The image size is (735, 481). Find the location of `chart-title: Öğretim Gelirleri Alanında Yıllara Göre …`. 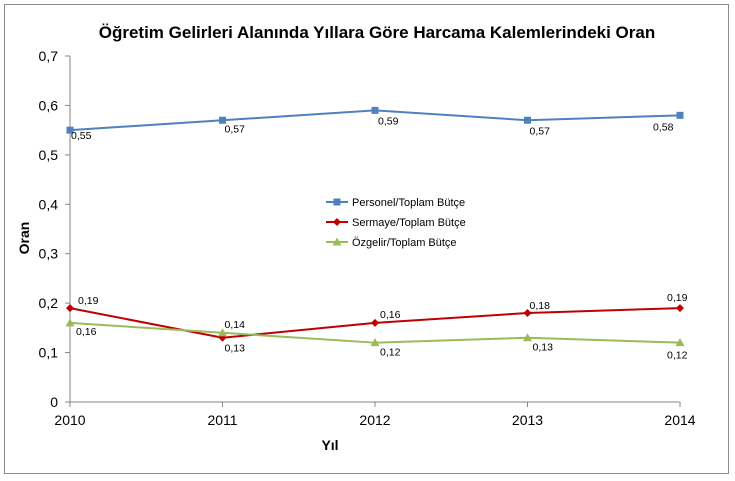

chart-title: Öğretim Gelirleri Alanında Yıllara Göre … is located at coordinates (377, 32).